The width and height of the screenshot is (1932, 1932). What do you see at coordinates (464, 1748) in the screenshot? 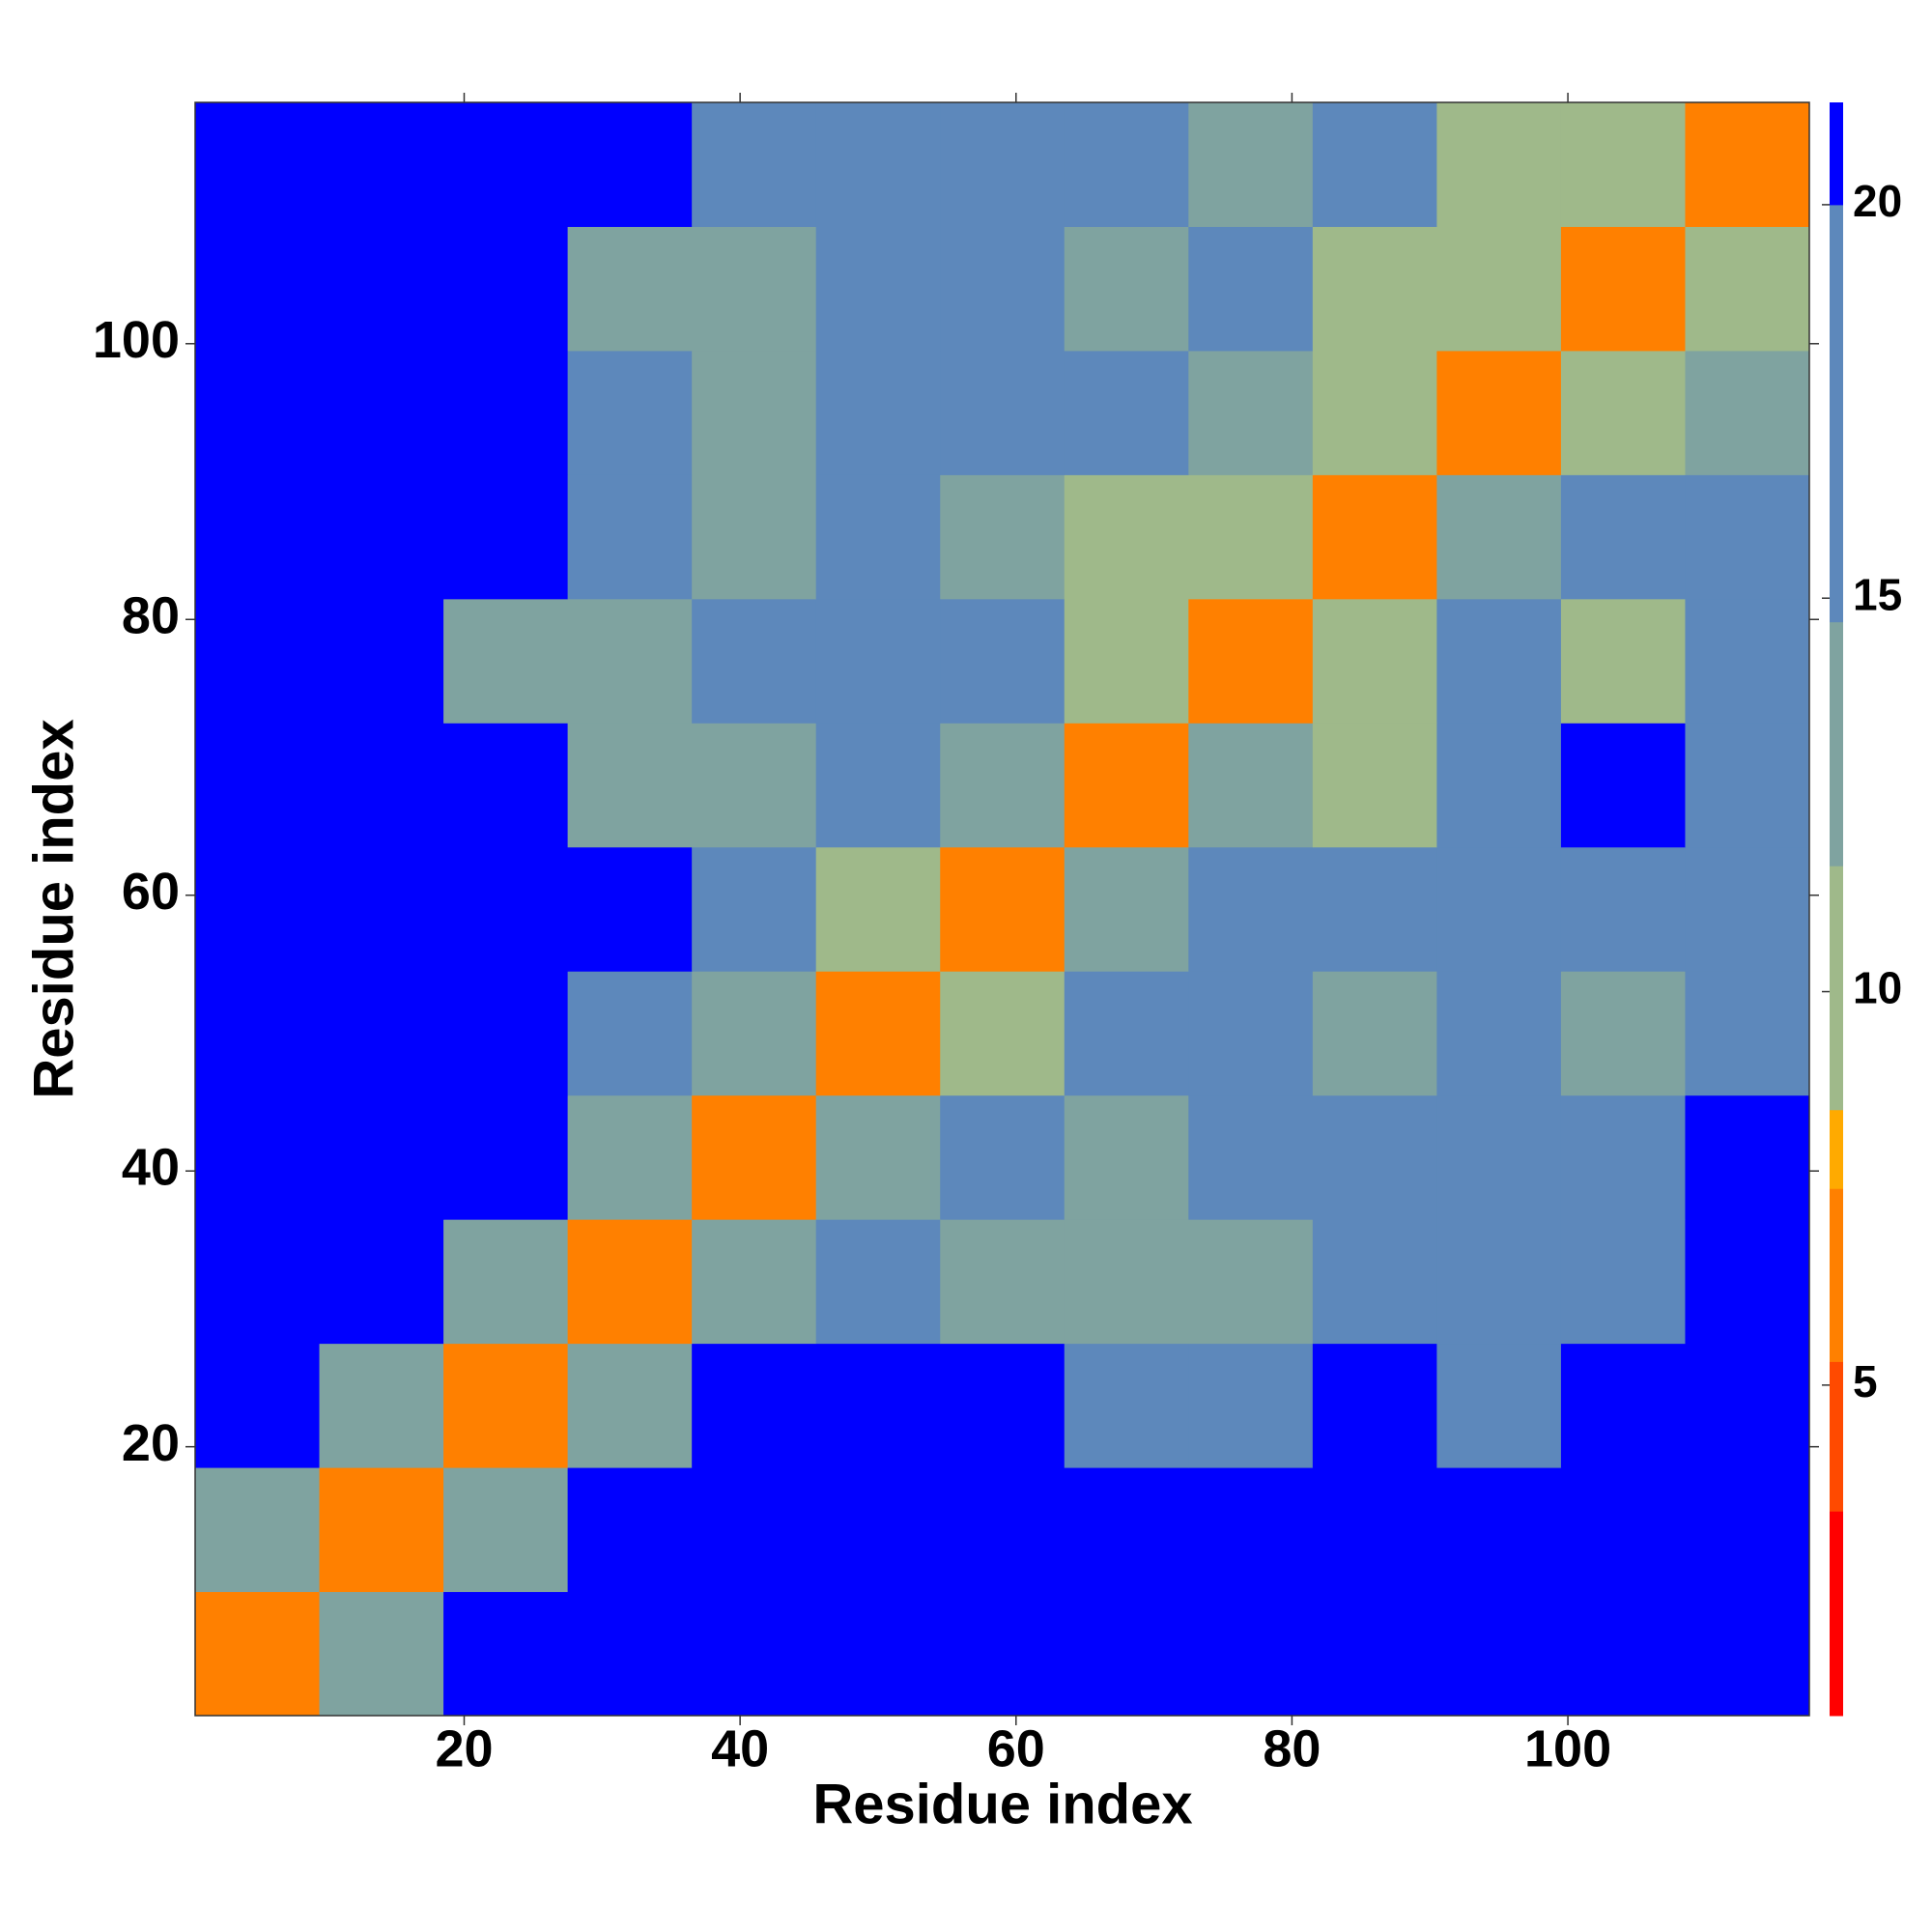
I see `x-tick-label: 20` at bounding box center [464, 1748].